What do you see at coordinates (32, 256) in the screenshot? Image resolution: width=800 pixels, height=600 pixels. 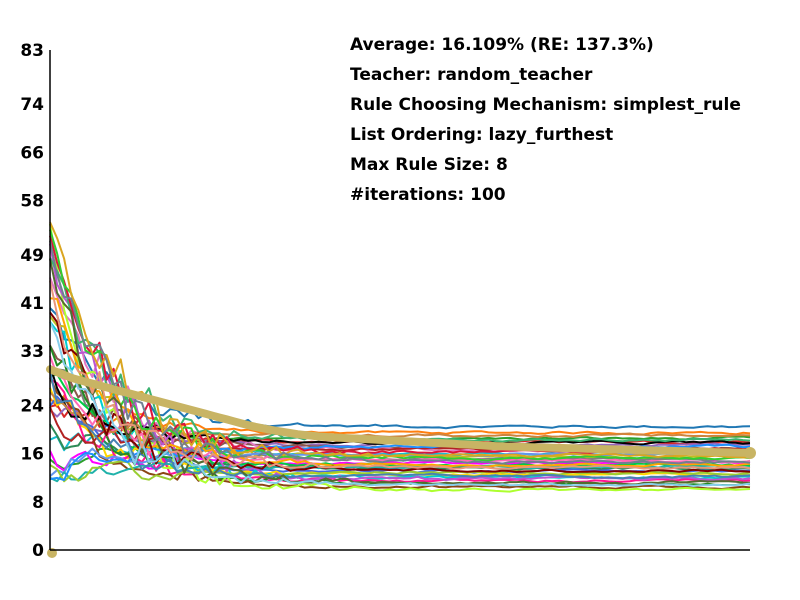 I see `y-tick-label: 49` at bounding box center [32, 256].